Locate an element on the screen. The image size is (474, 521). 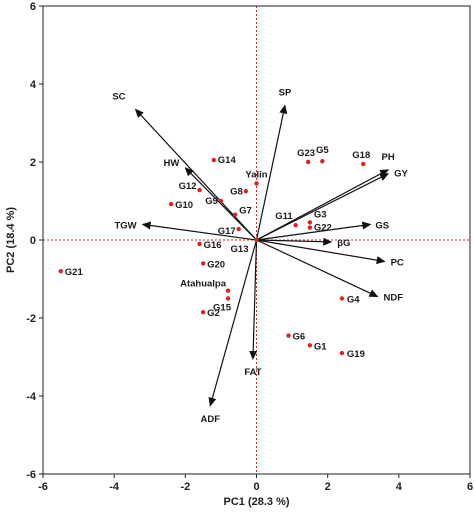
y-axis-ticks: -6 -4 -2 0 2 4 6 is located at coordinates (34, 241).